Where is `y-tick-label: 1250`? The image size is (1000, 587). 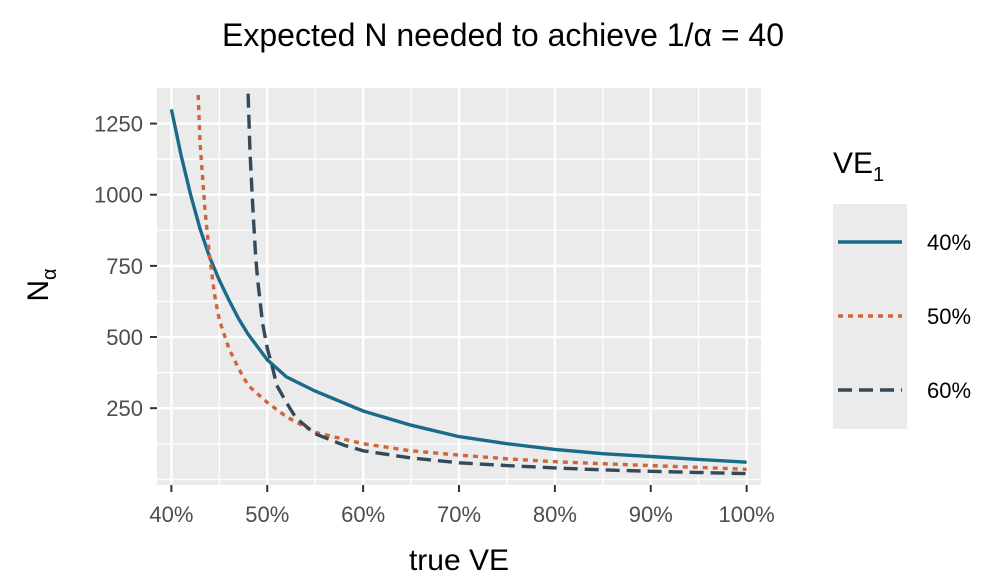
y-tick-label: 1250 is located at coordinates (118, 124).